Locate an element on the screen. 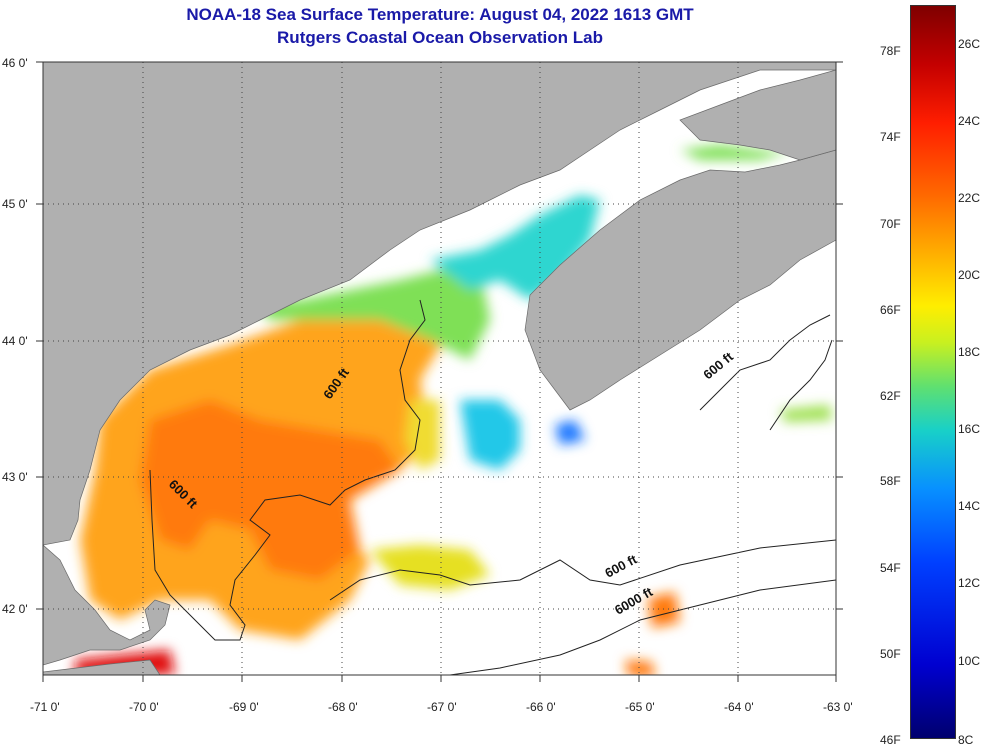 Image resolution: width=984 pixels, height=754 pixels. sst-blue-patch is located at coordinates (570, 432).